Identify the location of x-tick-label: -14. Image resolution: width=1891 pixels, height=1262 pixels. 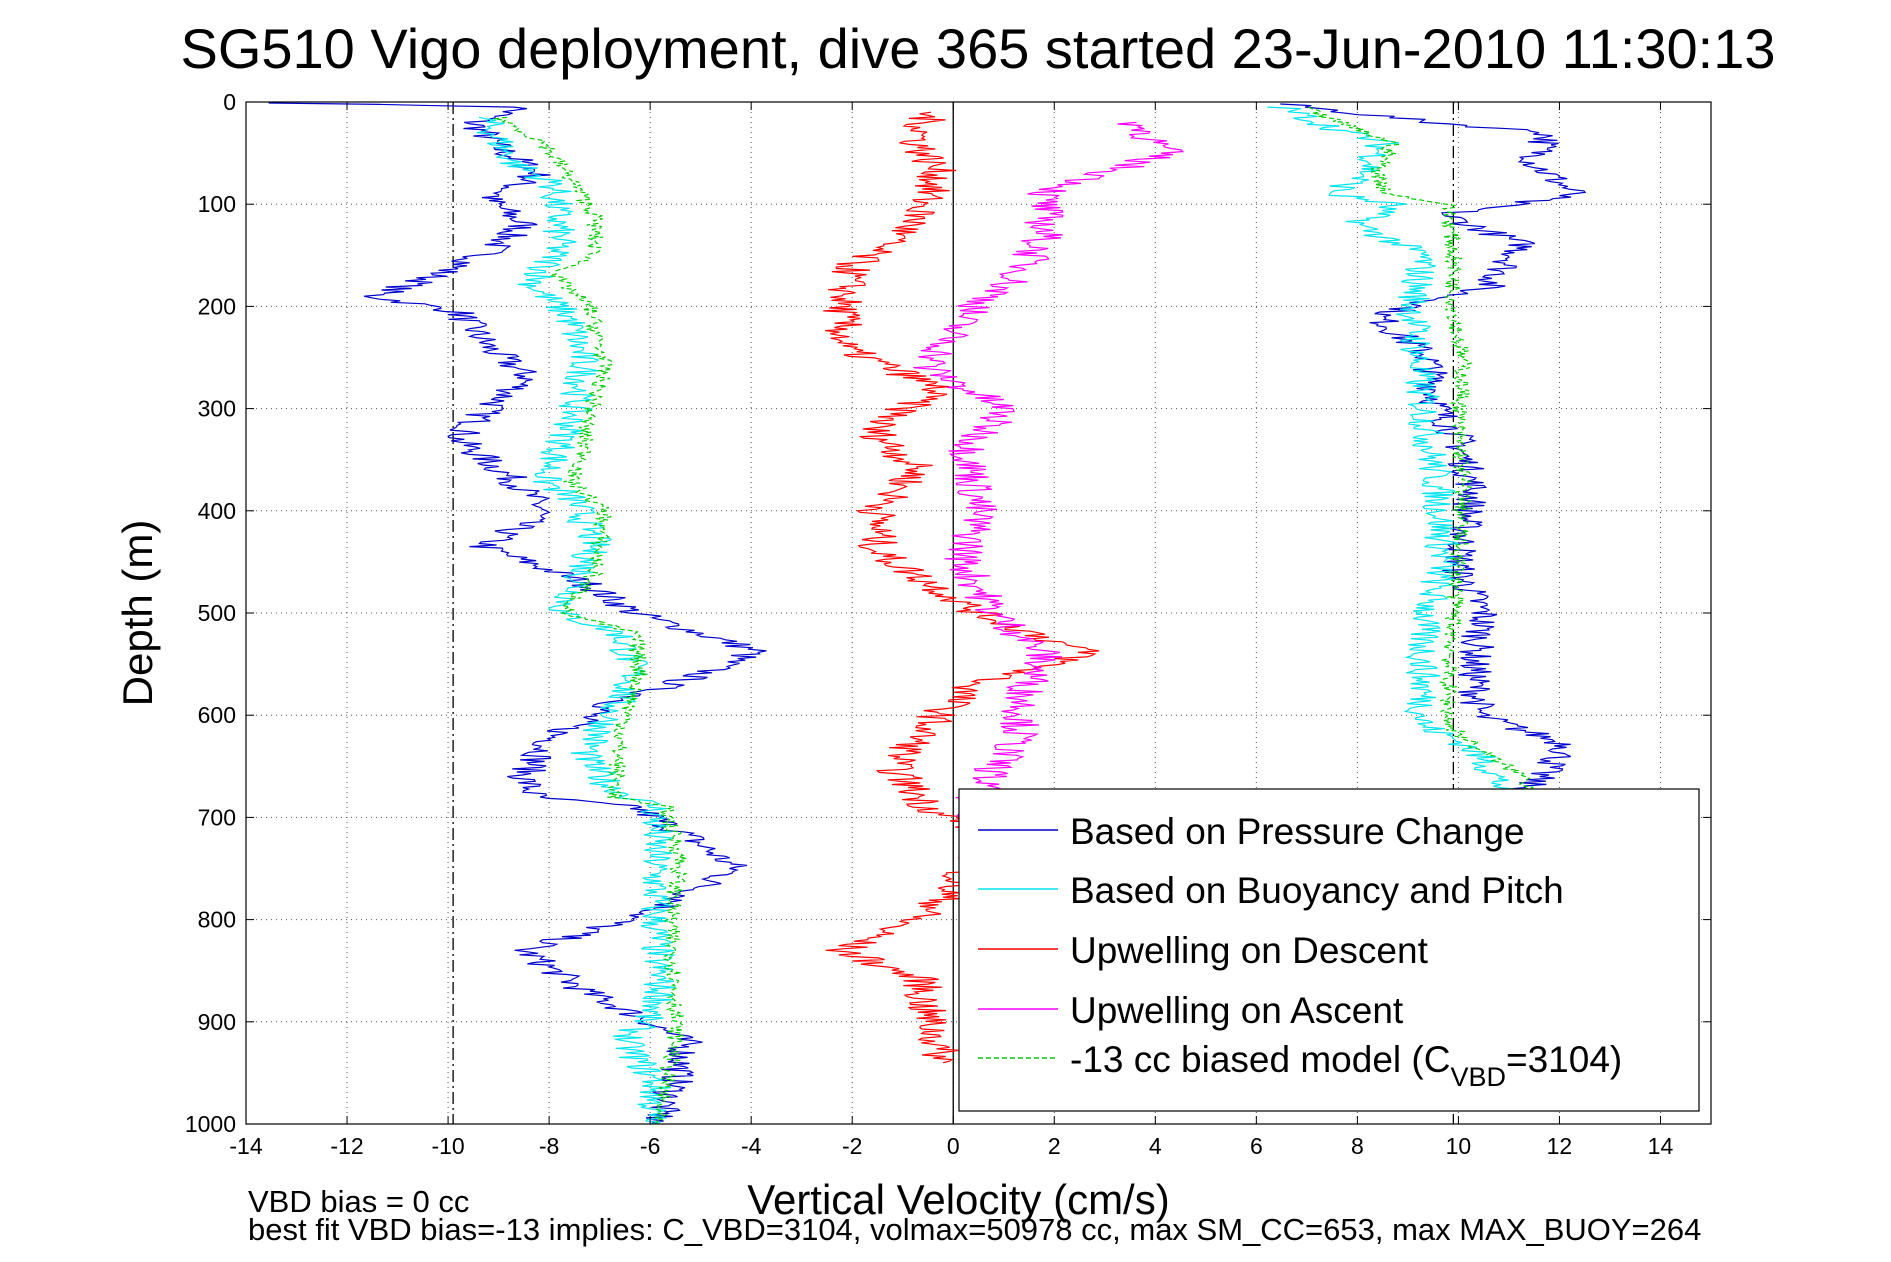
(245, 1146).